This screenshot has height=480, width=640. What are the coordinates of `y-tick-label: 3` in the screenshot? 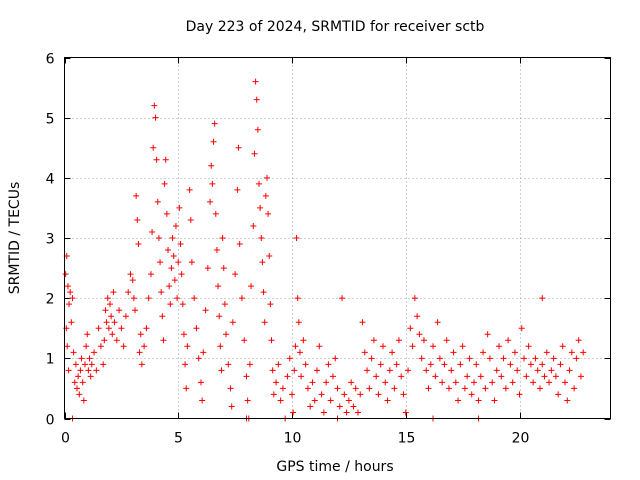 It's located at (50, 240).